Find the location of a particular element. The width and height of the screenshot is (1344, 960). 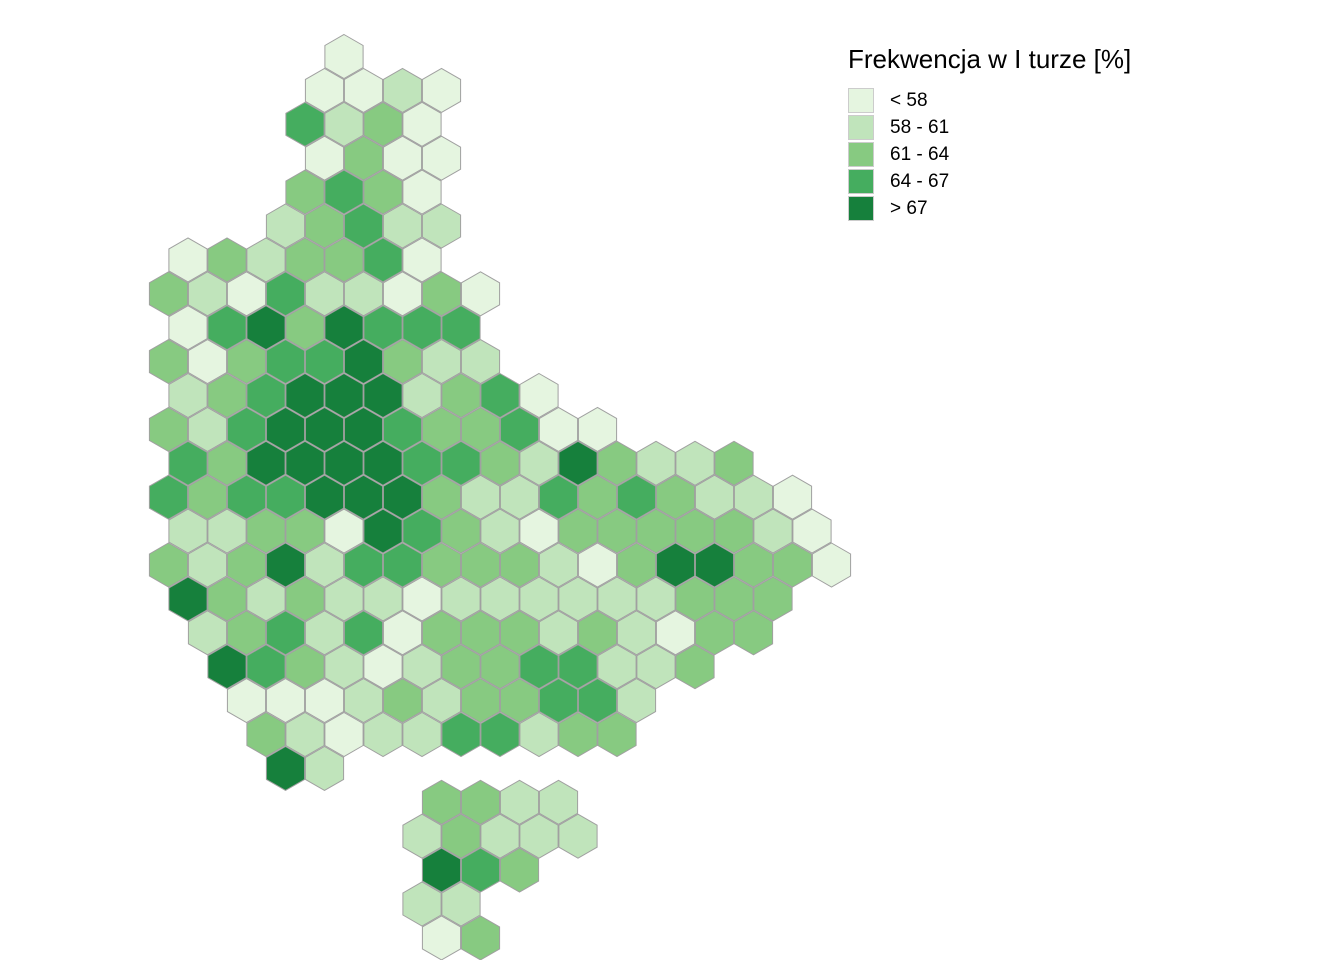

legend-label: 61 - 64 is located at coordinates (920, 154).